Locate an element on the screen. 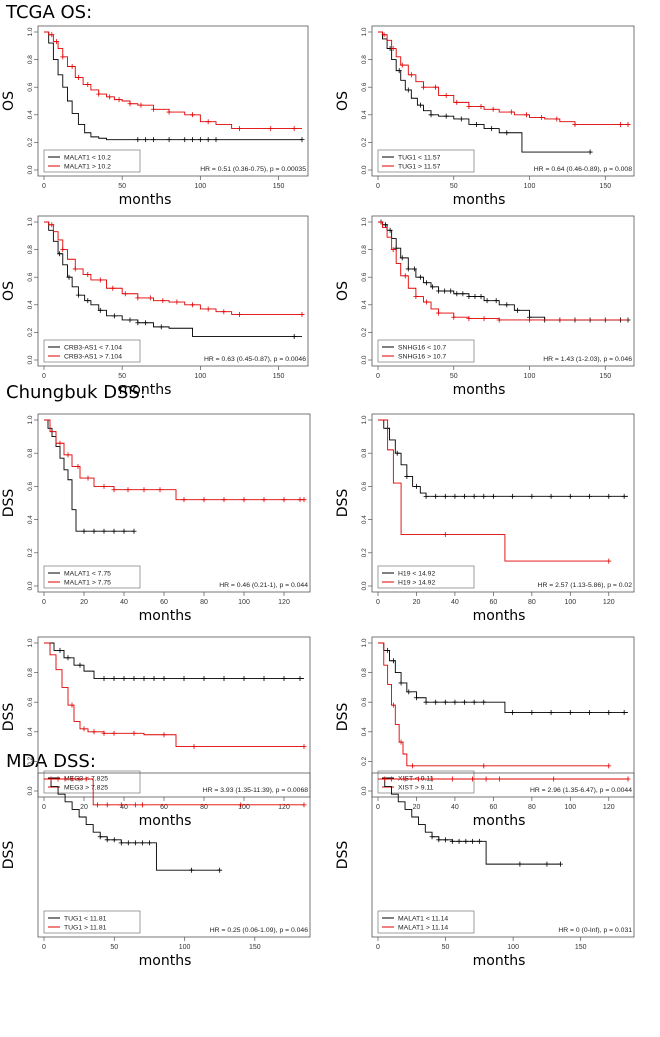 Image resolution: width=660 pixels, height=1037 pixels. legend-label: TUG1 > 11.81 is located at coordinates (85, 928).